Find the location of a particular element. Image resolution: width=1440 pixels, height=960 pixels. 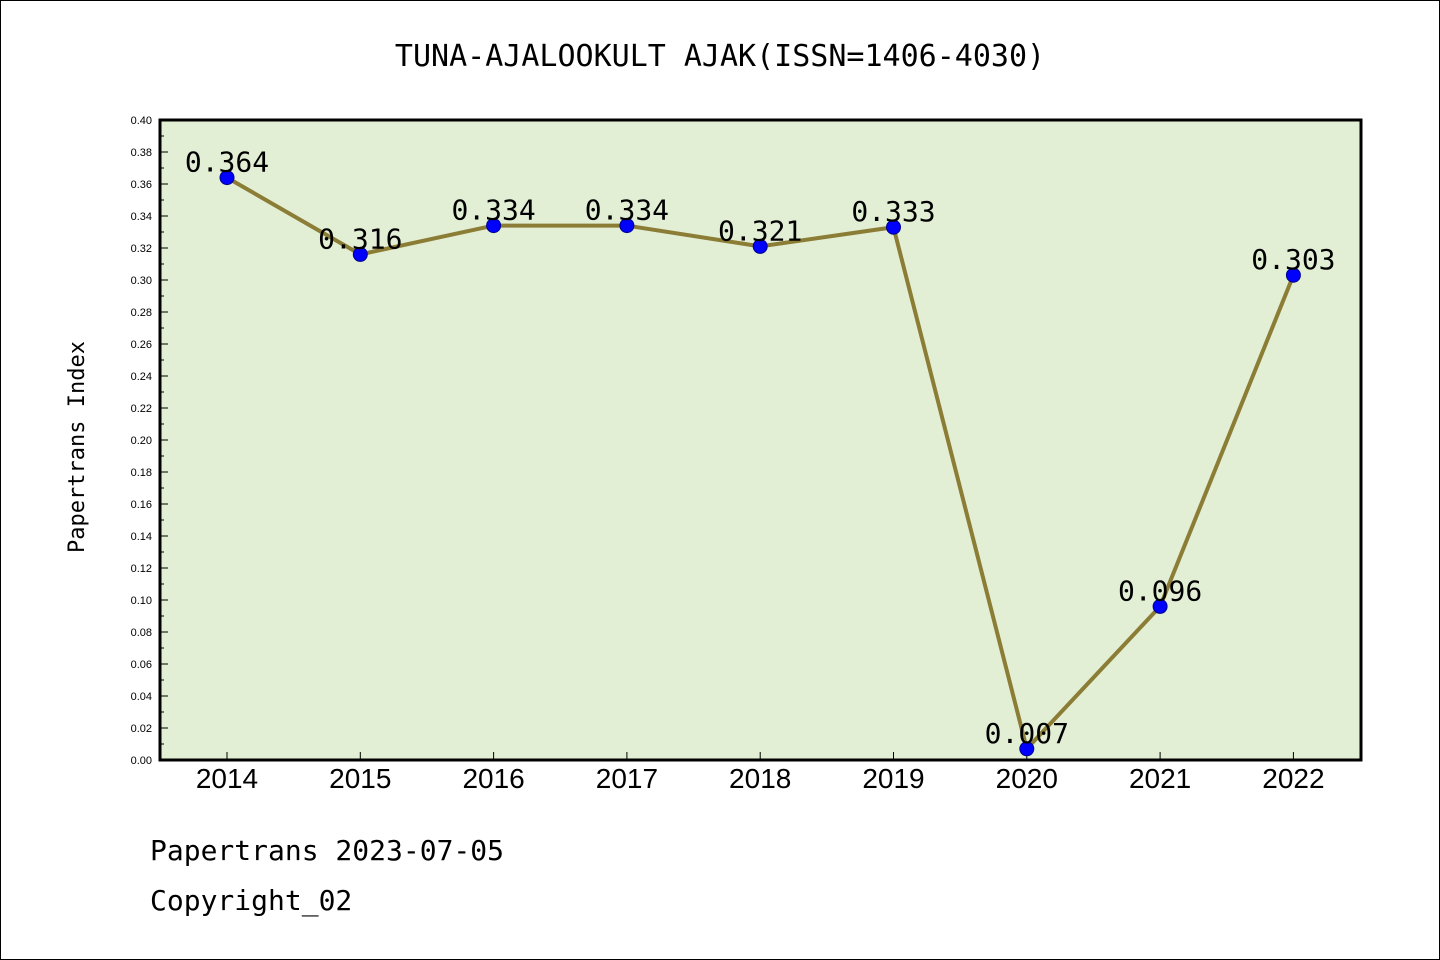

y-tick-label: 0.38 is located at coordinates (141, 153).